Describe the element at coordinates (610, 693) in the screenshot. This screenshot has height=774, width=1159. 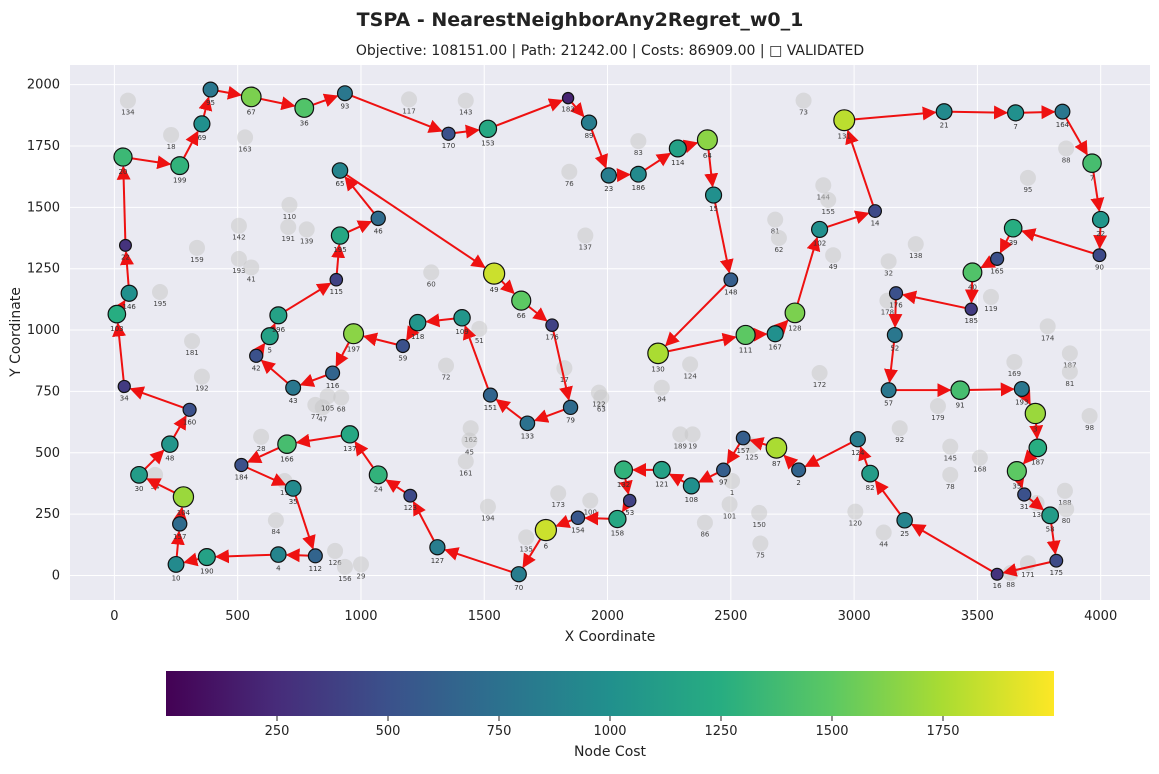
I see `colorbar` at that location.